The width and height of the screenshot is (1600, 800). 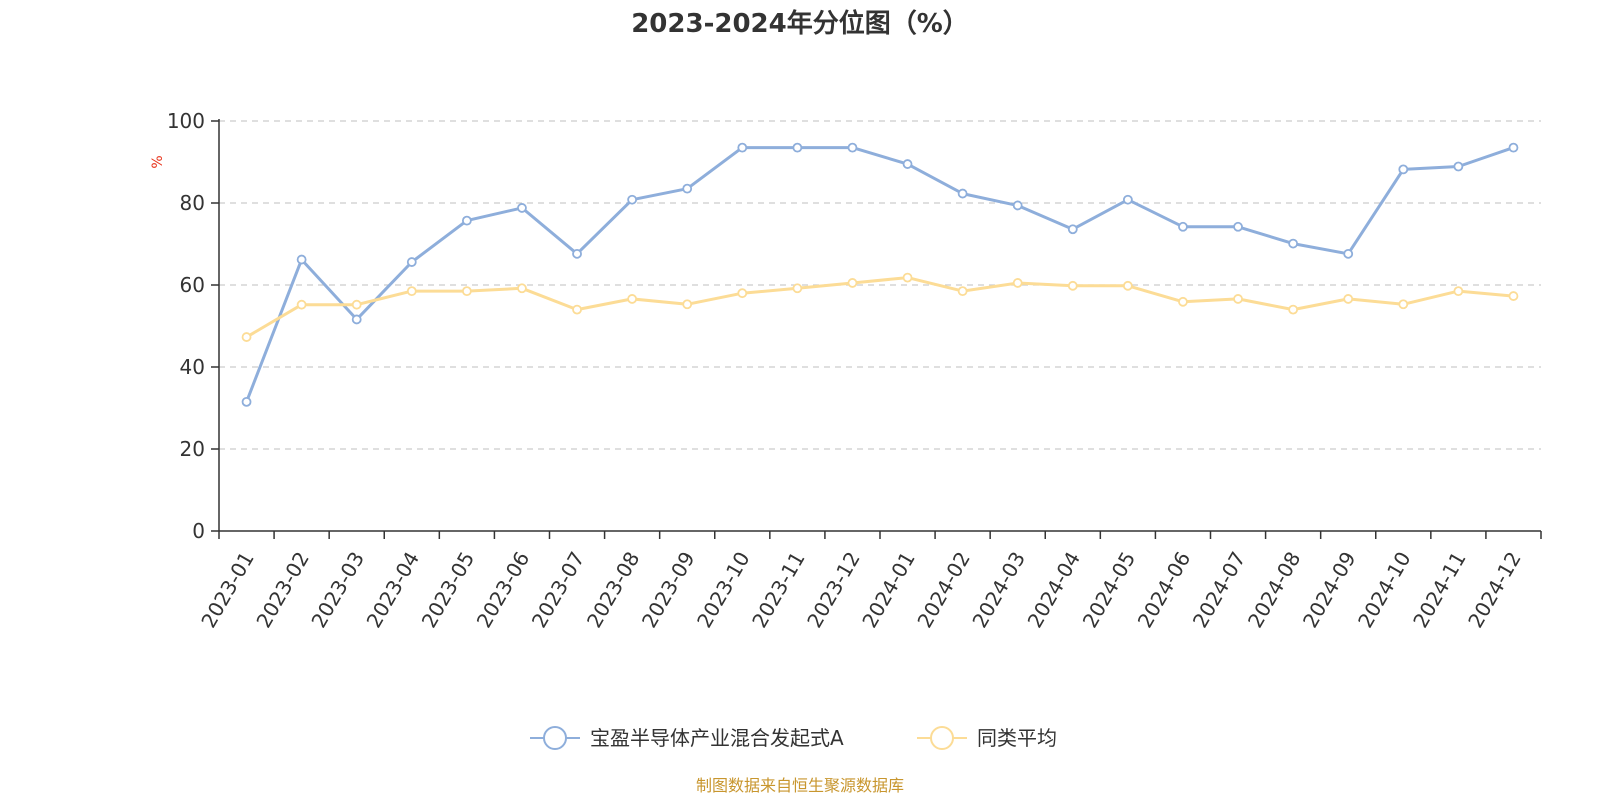 What do you see at coordinates (800, 23) in the screenshot?
I see `chart-title: 2023-2024年分位图（%）` at bounding box center [800, 23].